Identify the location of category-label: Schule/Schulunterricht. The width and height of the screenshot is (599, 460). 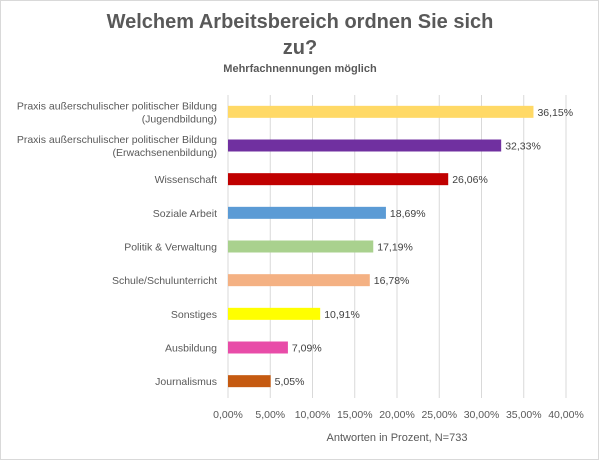
(164, 281).